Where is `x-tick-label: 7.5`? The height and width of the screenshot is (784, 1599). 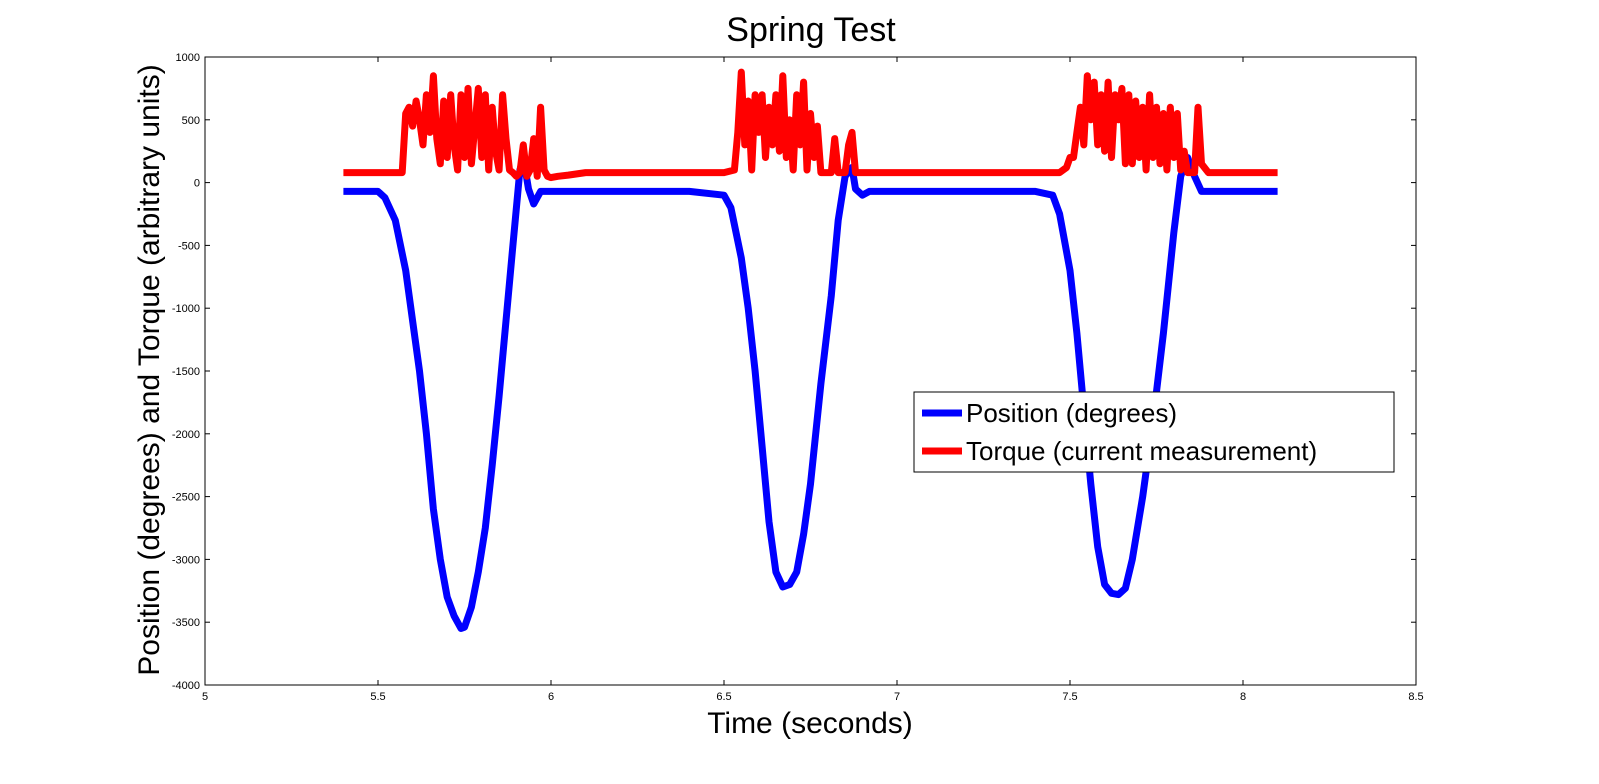
x-tick-label: 7.5 is located at coordinates (1069, 697).